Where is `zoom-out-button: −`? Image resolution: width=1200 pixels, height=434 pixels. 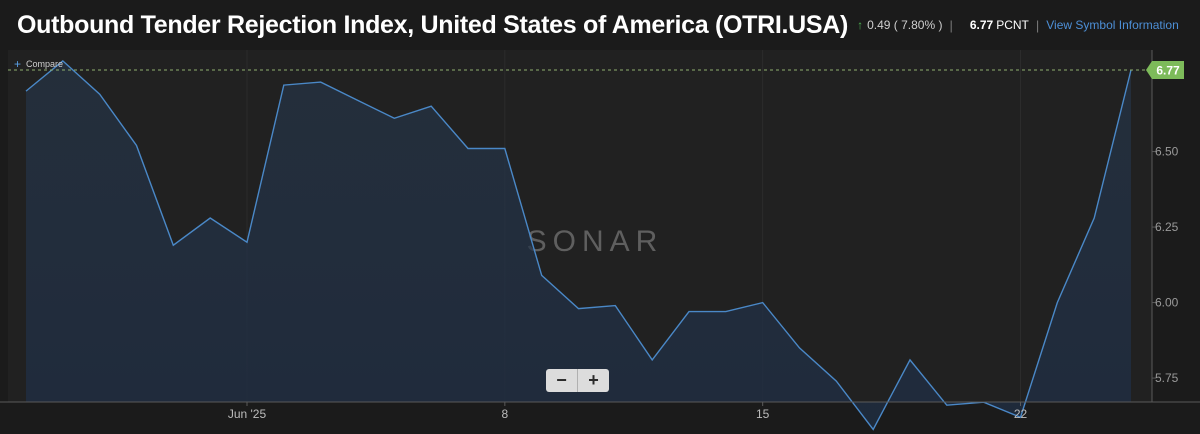 zoom-out-button: − is located at coordinates (562, 380).